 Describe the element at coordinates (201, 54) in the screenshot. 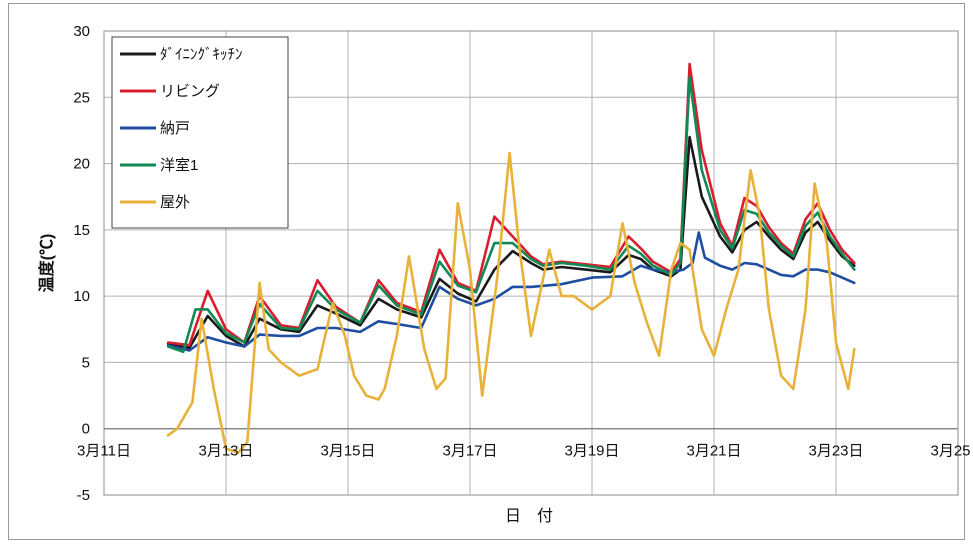

I see `legend-label-0: ﾀﾞｲﾆﾝｸﾞｷｯﾁﾝ` at that location.